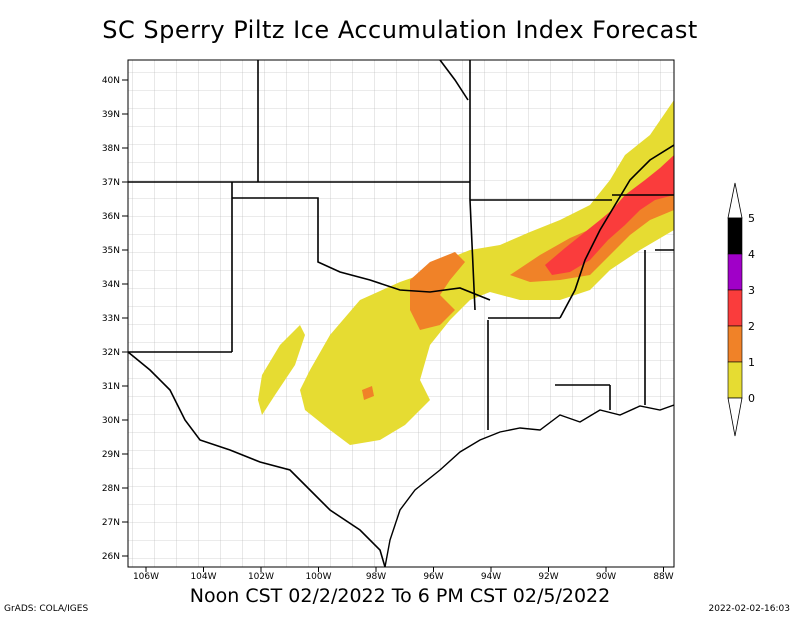  What do you see at coordinates (548, 577) in the screenshot?
I see `lon-tick-label: 92W` at bounding box center [548, 577].